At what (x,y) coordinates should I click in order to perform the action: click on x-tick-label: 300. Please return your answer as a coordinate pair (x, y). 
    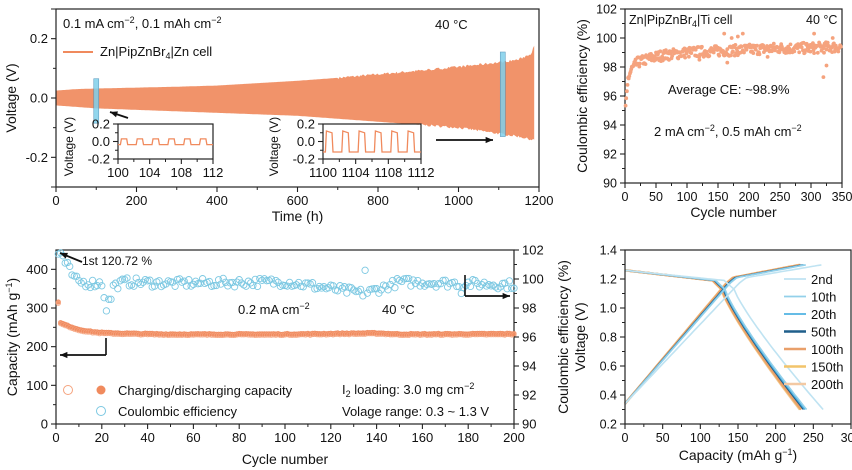
    Looking at the image, I should click on (811, 197).